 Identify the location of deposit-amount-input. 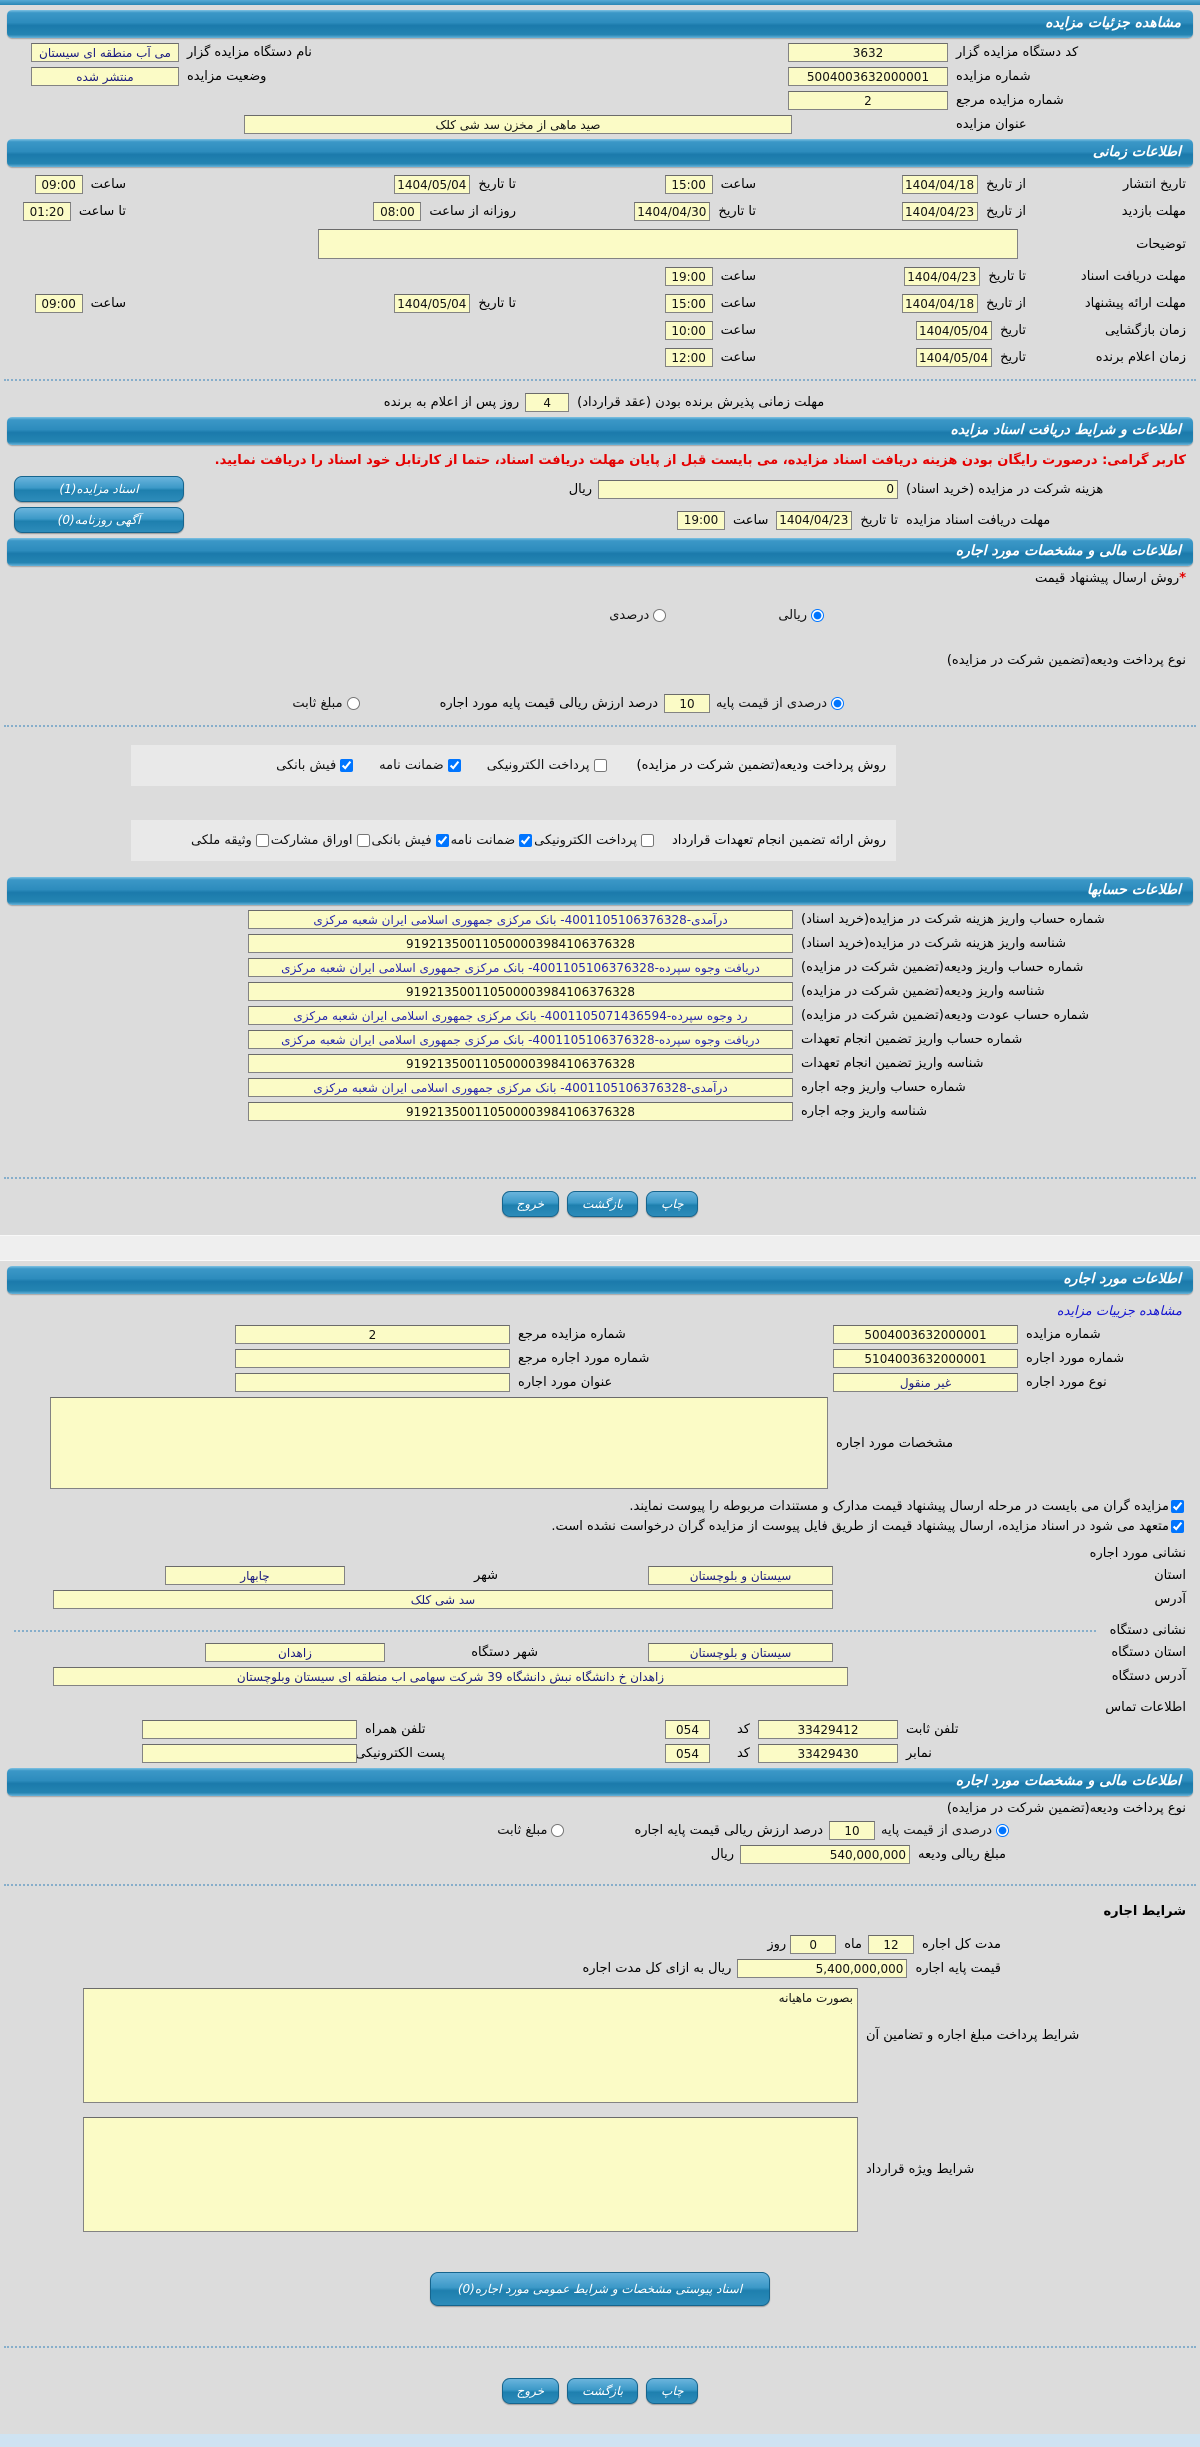
(825, 1854).